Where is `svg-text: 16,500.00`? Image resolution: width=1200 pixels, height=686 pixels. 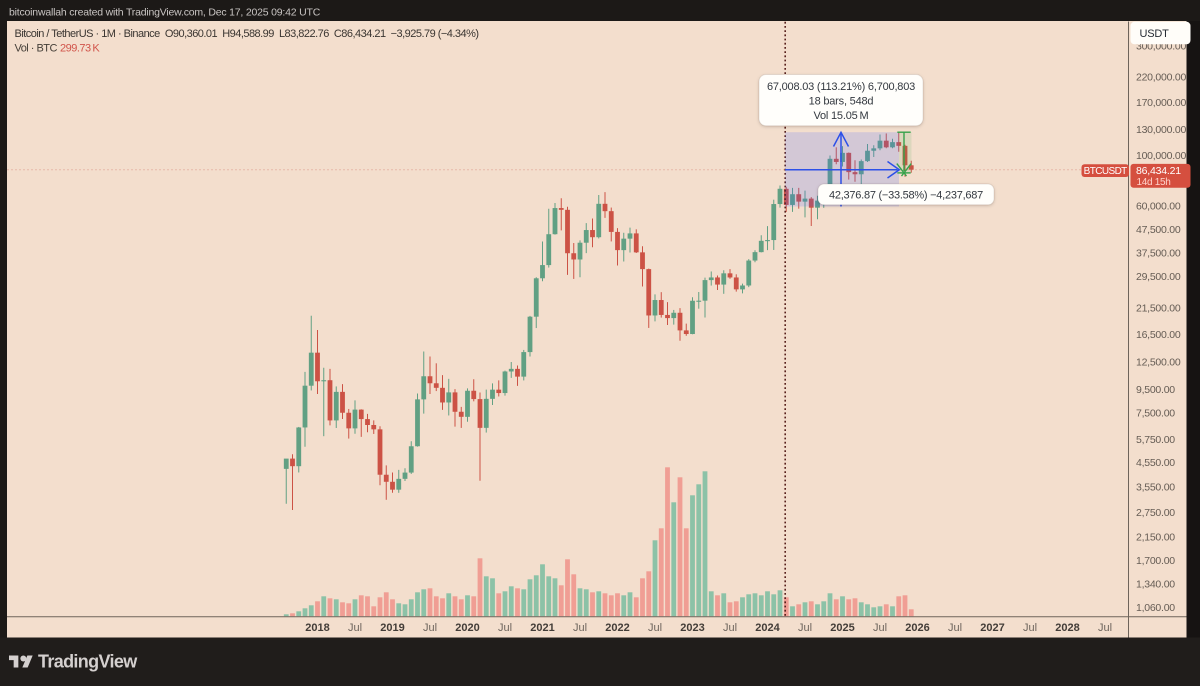 svg-text: 16,500.00 is located at coordinates (1158, 335).